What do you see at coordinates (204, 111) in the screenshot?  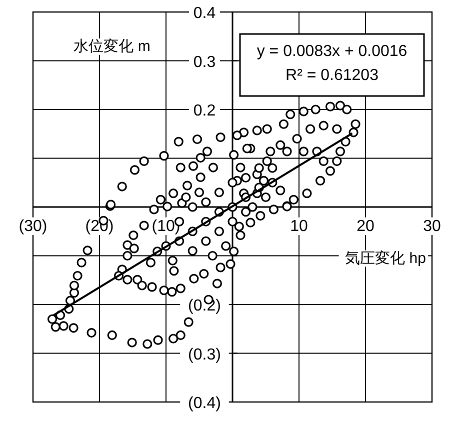 I see `y-tick-label: 0.2` at bounding box center [204, 111].